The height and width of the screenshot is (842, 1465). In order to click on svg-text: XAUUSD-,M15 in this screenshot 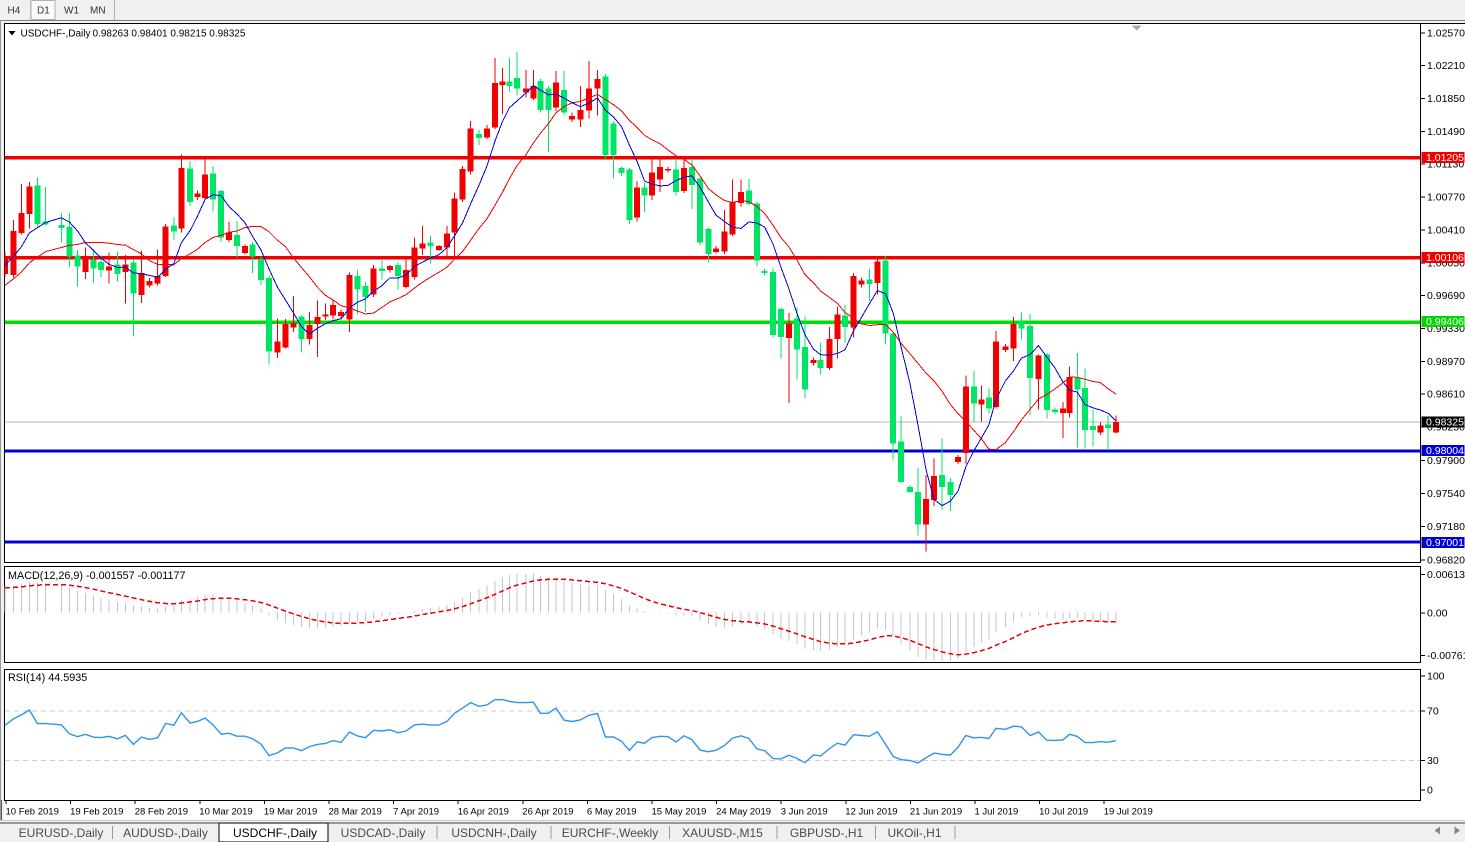, I will do `click(722, 833)`.